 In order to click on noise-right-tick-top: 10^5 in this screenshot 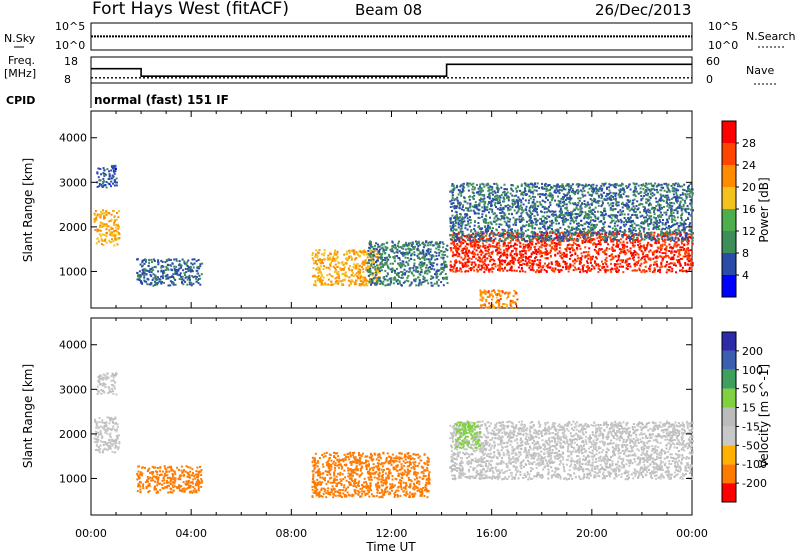, I will do `click(723, 26)`.